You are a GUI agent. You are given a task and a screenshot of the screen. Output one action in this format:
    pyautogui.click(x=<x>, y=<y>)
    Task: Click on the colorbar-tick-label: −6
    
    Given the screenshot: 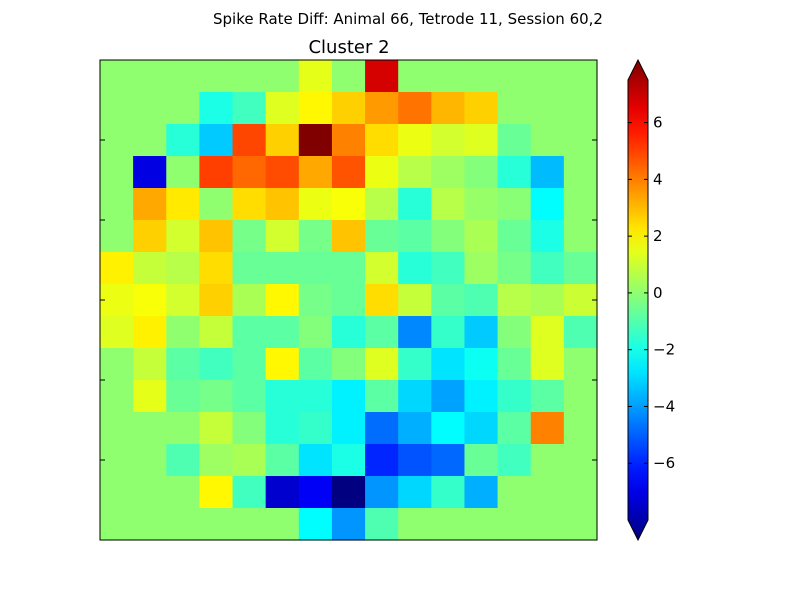 What is the action you would take?
    pyautogui.click(x=664, y=463)
    